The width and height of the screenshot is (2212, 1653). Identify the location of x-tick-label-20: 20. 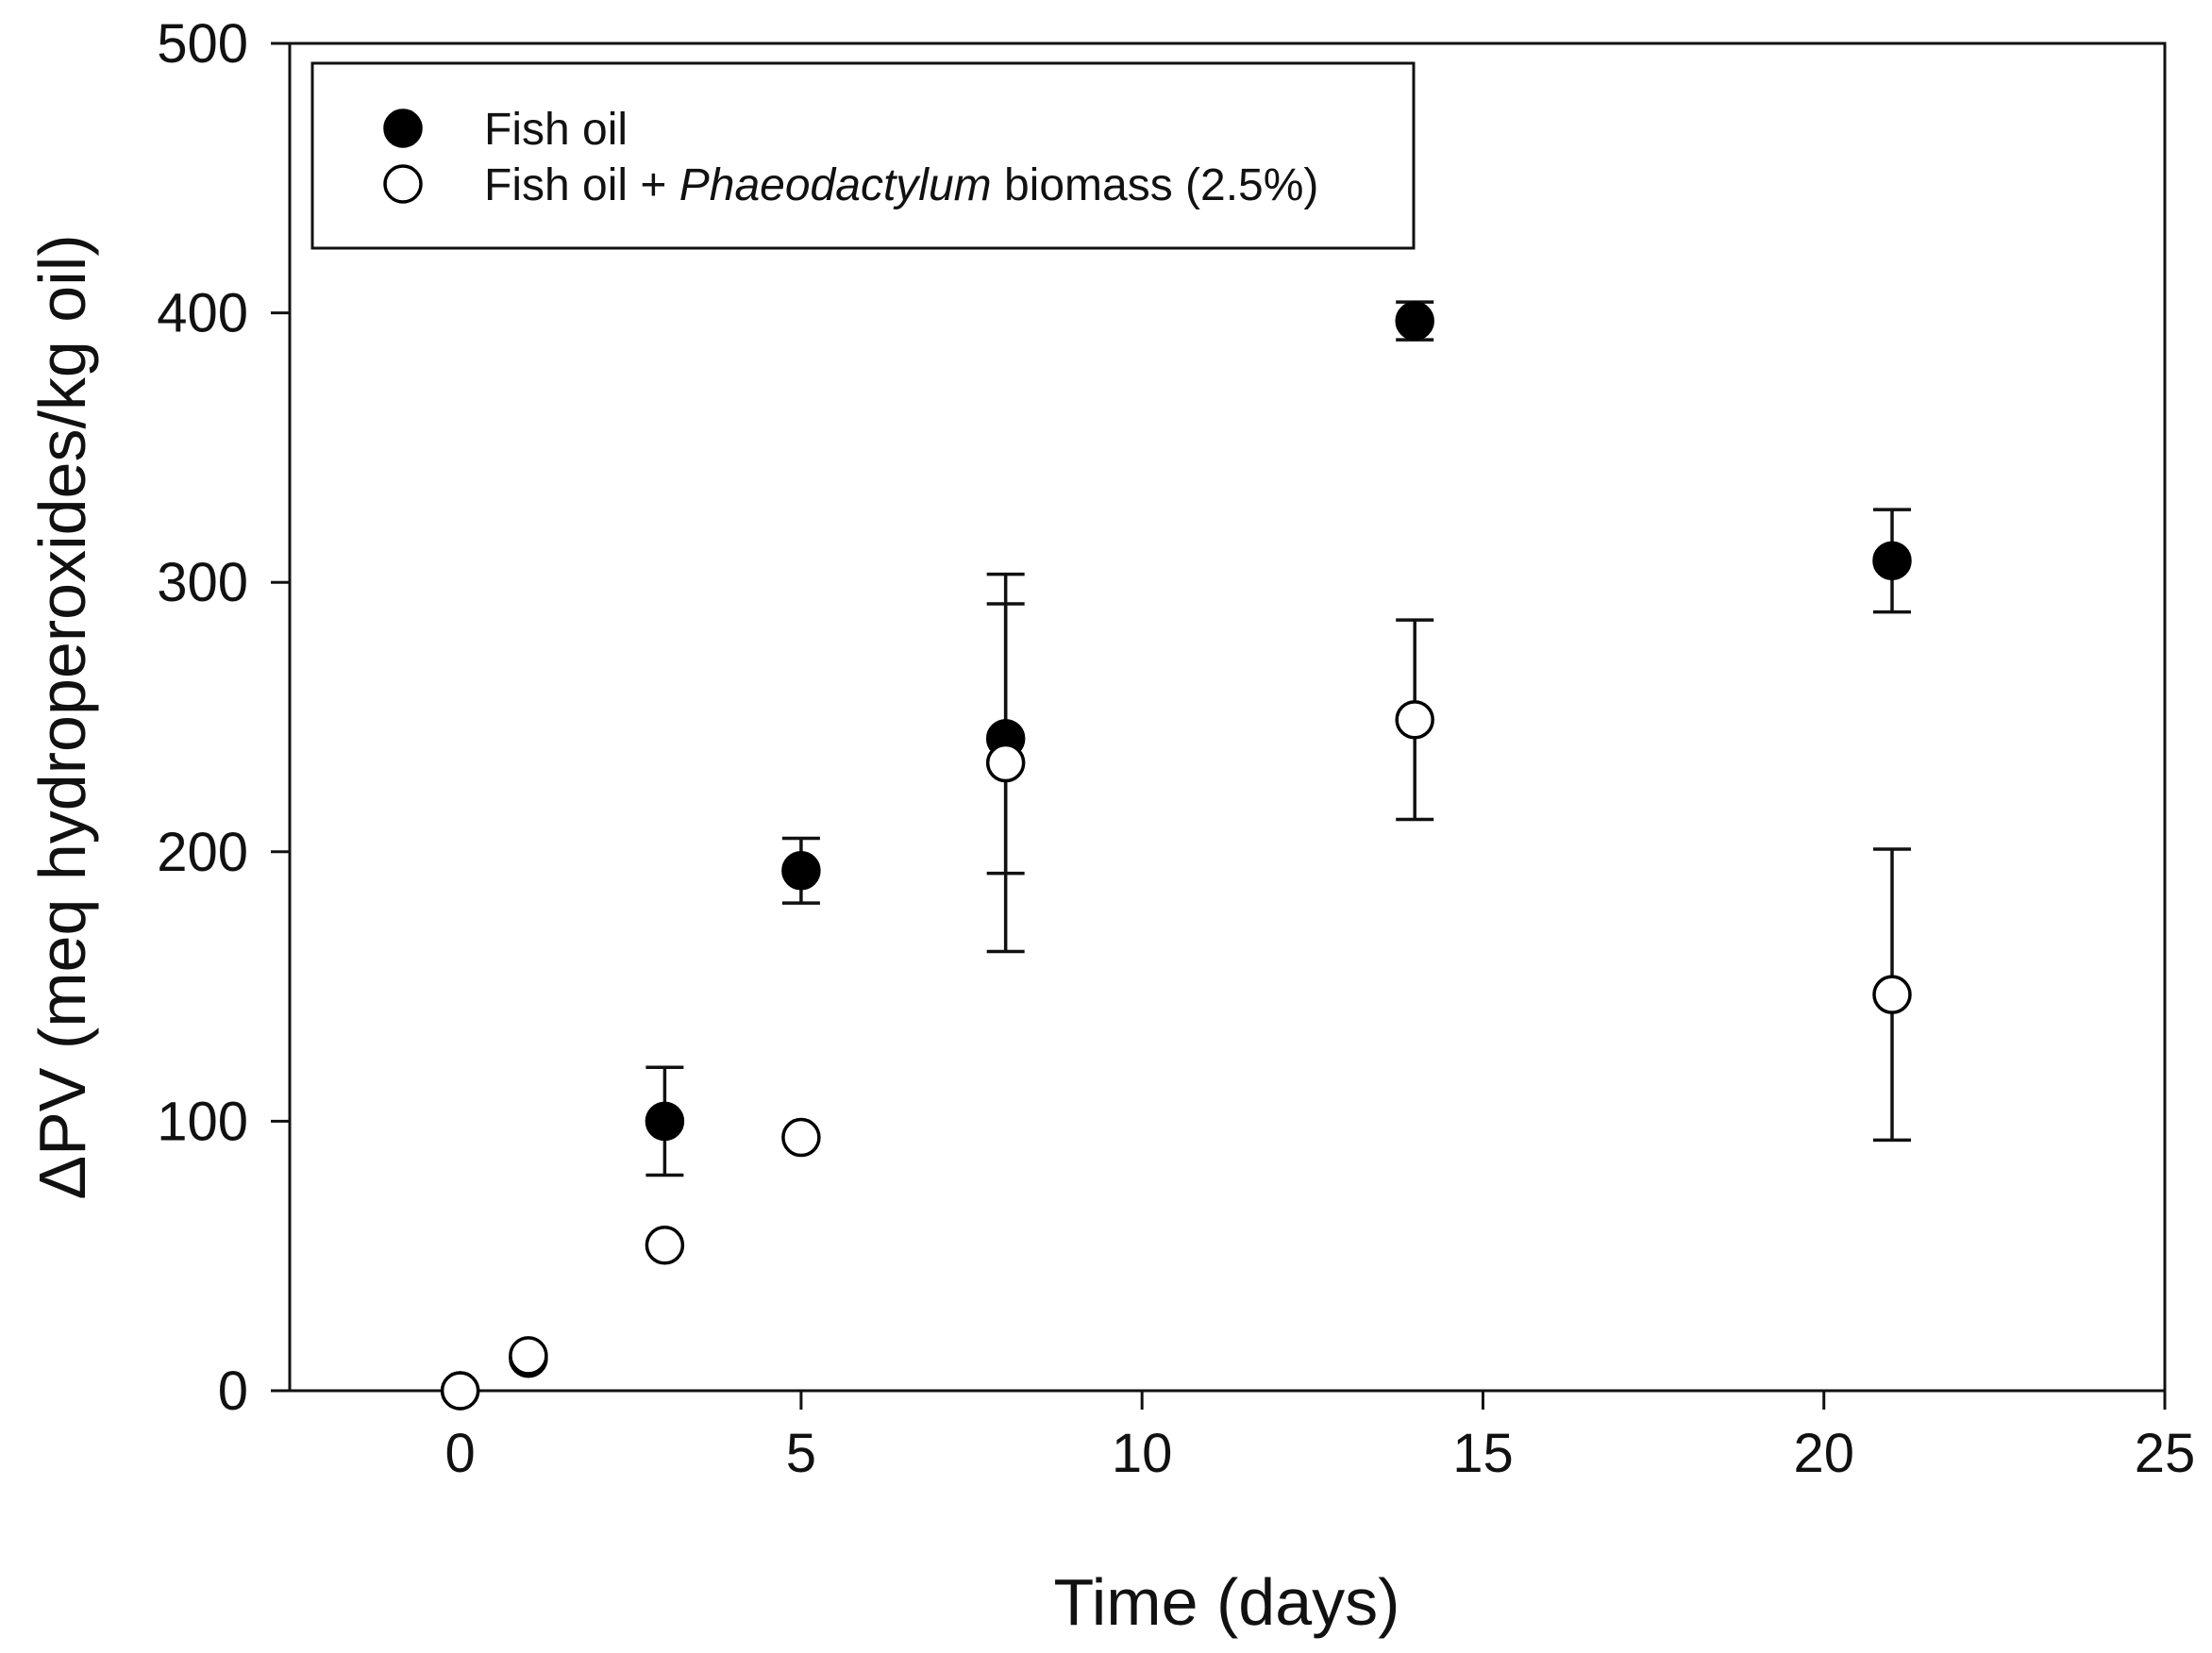
(1824, 1453).